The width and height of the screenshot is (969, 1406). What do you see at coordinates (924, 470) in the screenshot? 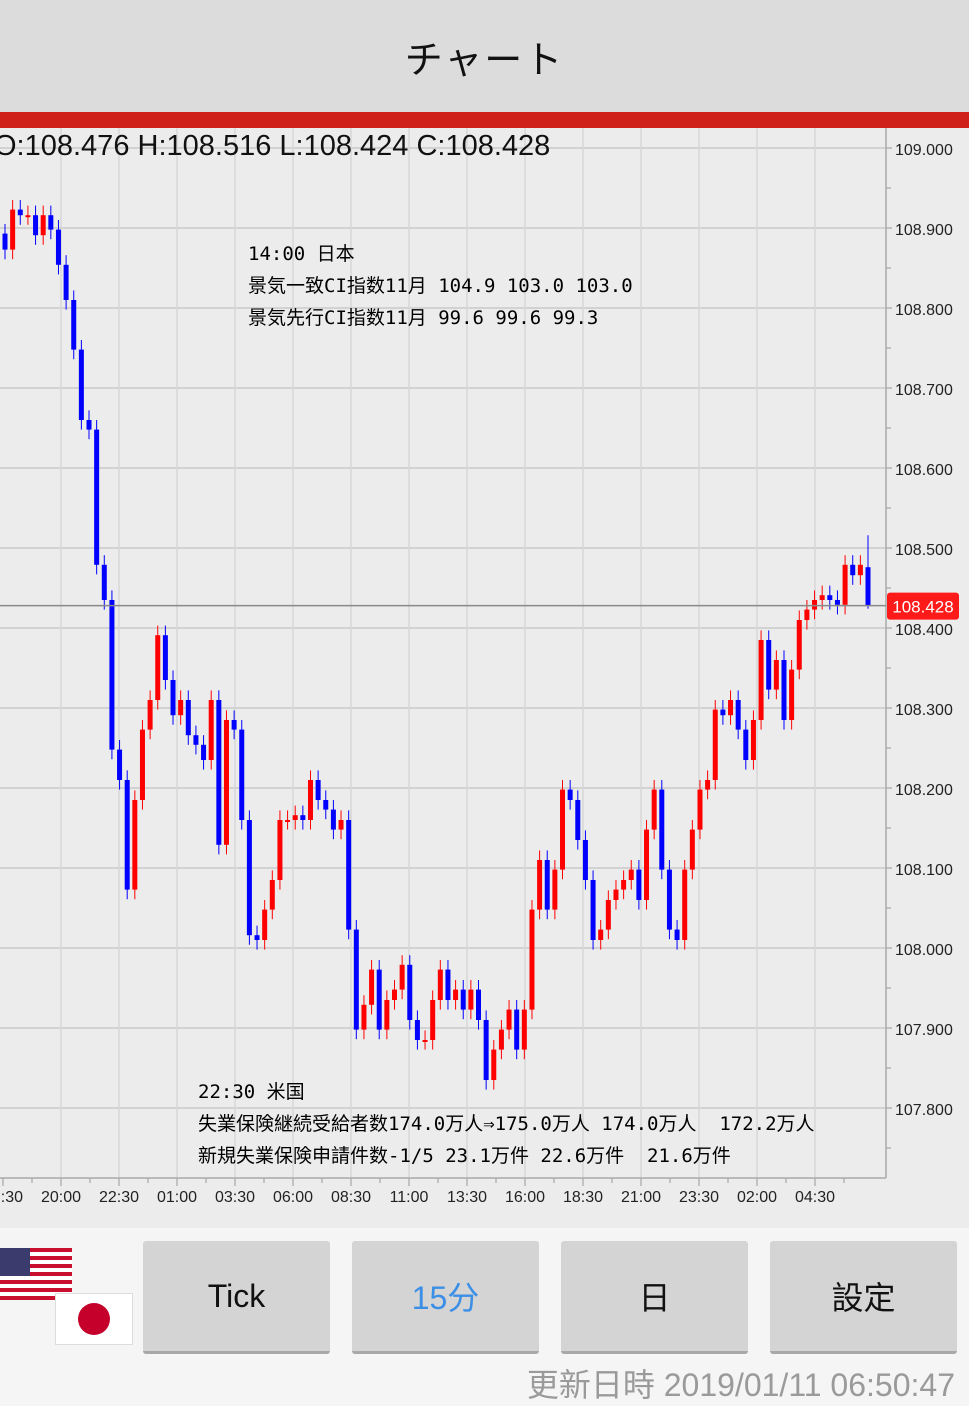
I see `y-tick-label: 108.600` at bounding box center [924, 470].